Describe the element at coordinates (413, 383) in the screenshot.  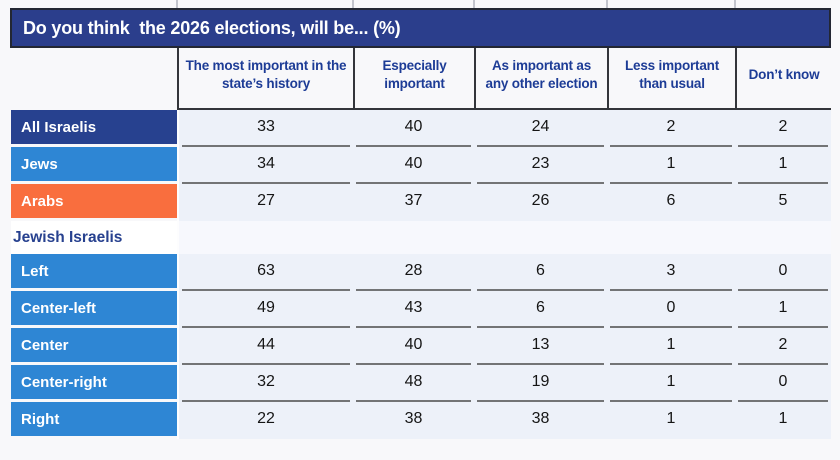
I see `data-cell: 48` at that location.